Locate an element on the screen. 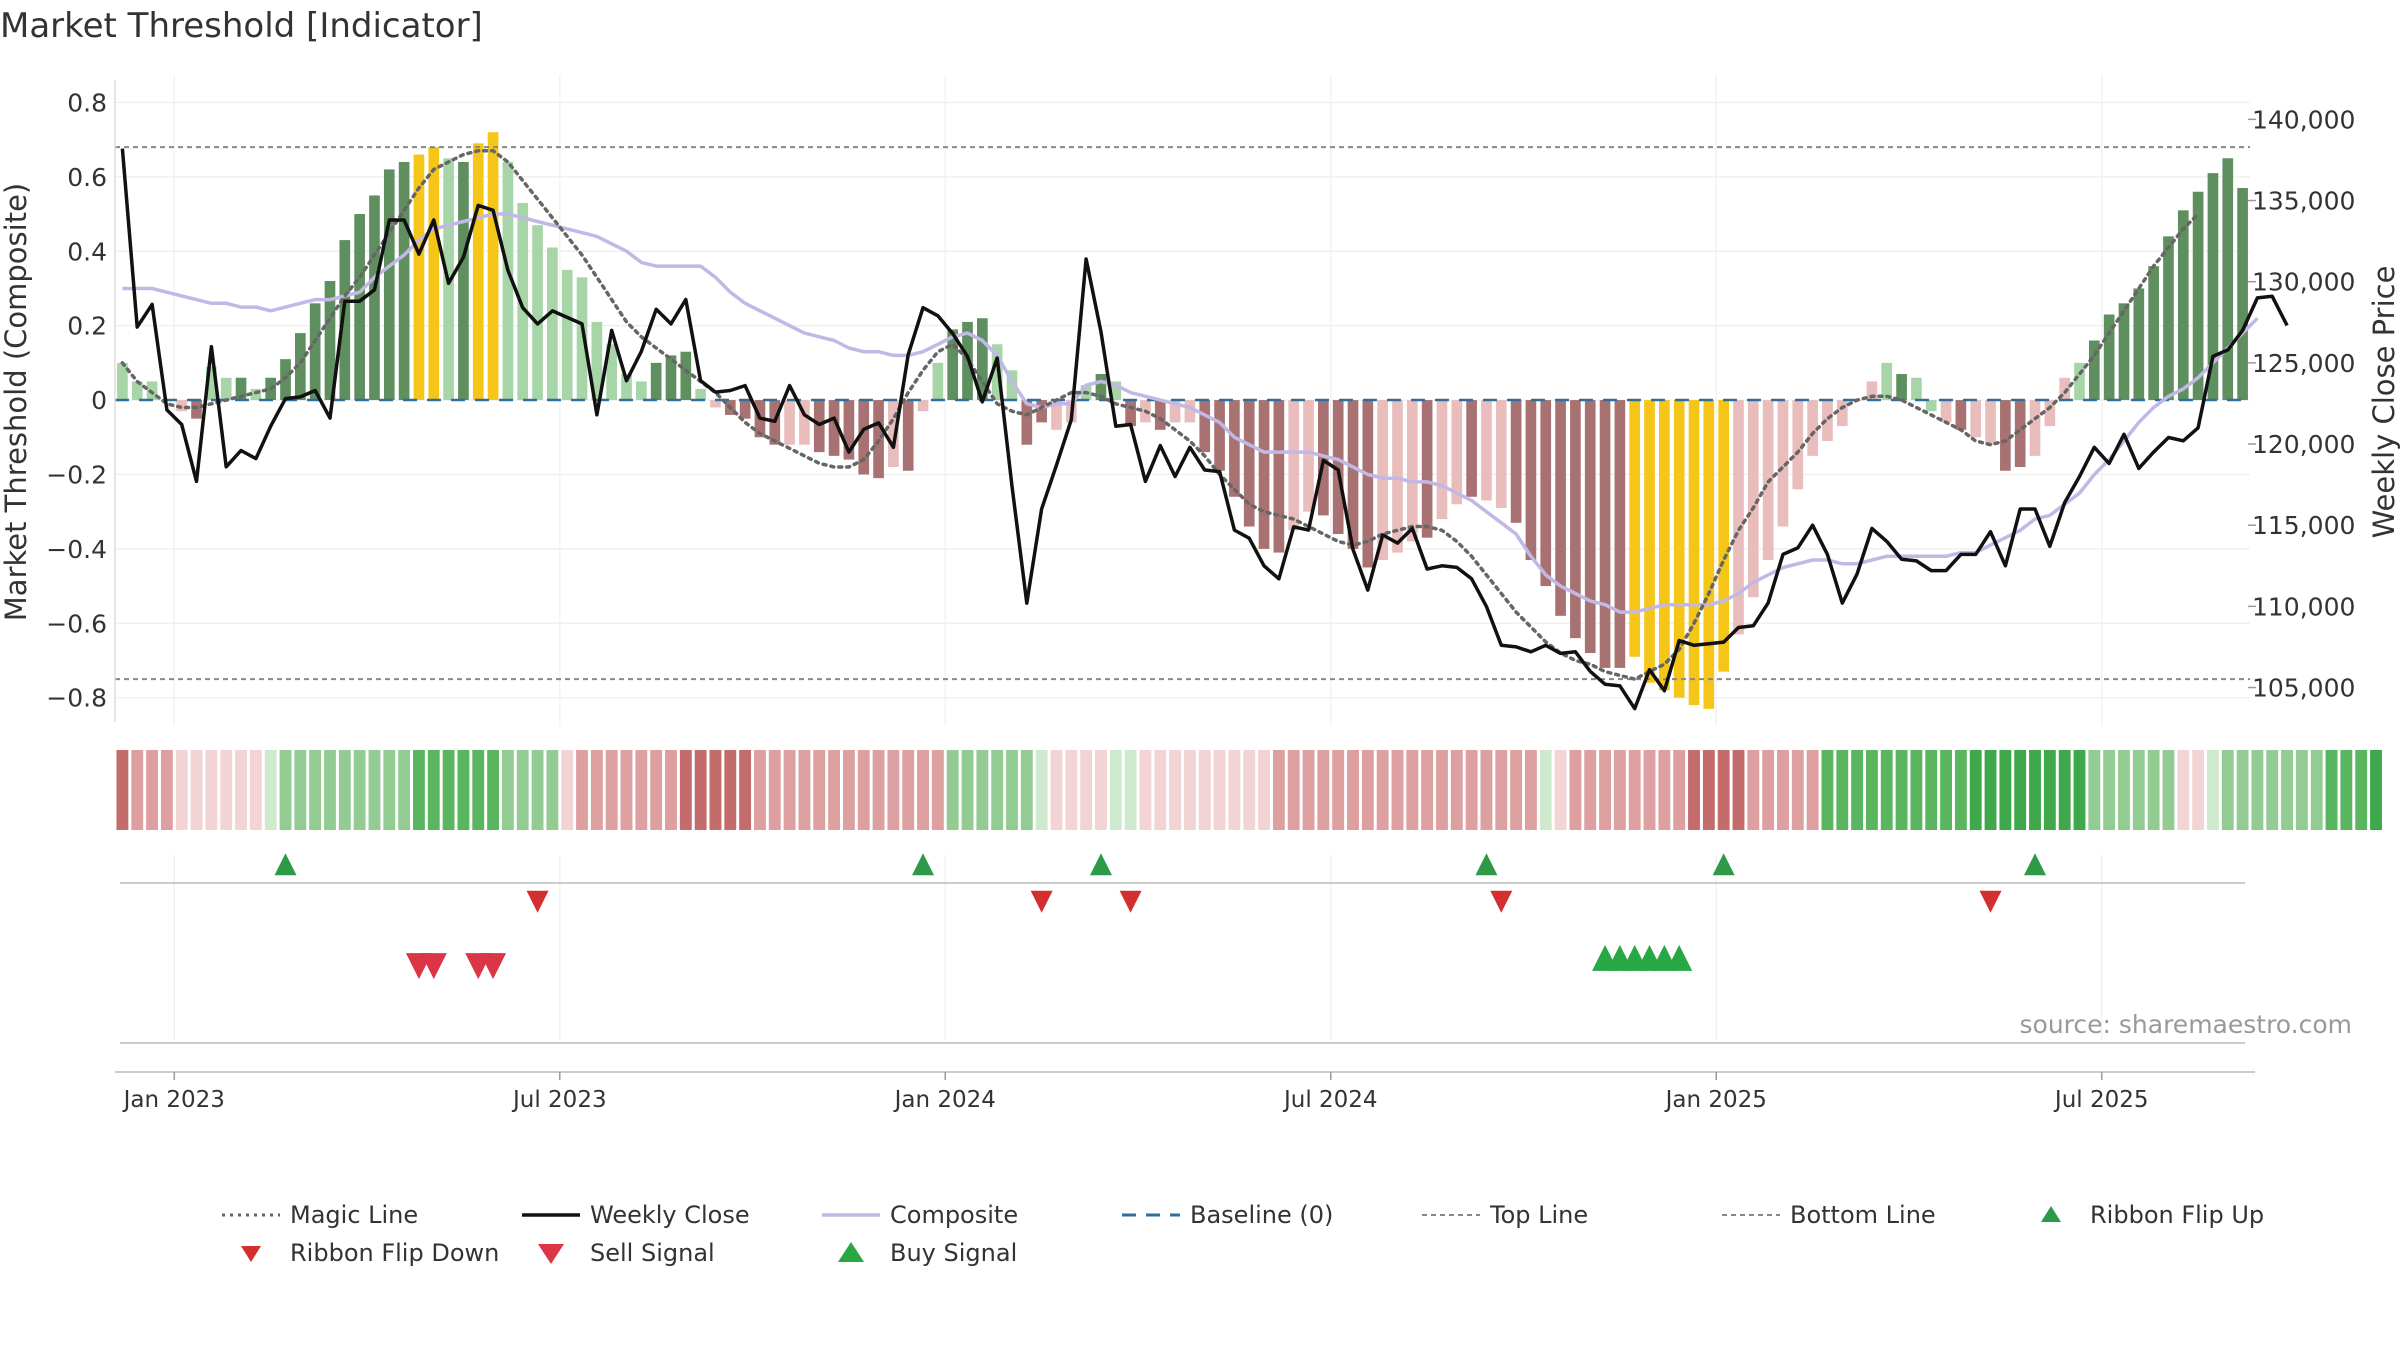  x-tick-label: Jul 2024 is located at coordinates (1330, 1100).